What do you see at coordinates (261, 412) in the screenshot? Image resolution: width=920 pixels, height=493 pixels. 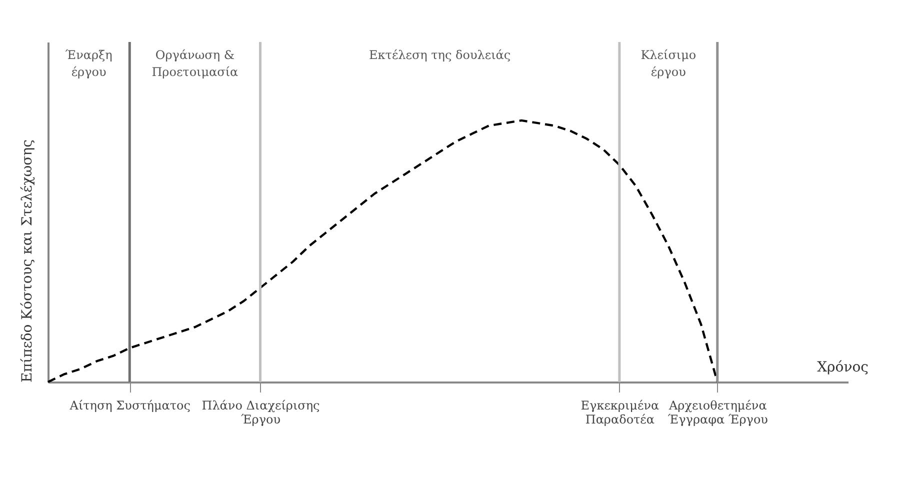 I see `x-tick-label: Πλάνο Διαχείρισης Έργου` at bounding box center [261, 412].